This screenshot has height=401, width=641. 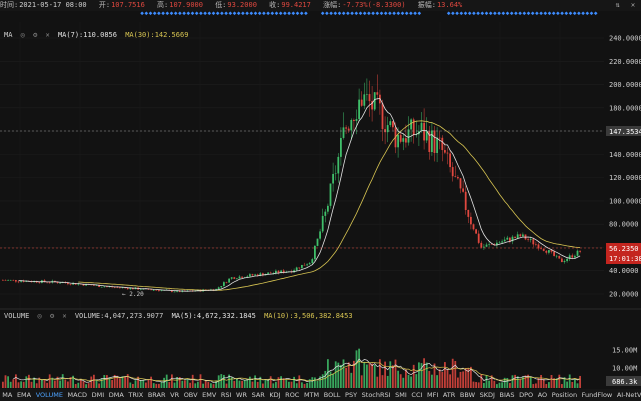 I want to click on close-indicator-icon: ✕, so click(x=47, y=35).